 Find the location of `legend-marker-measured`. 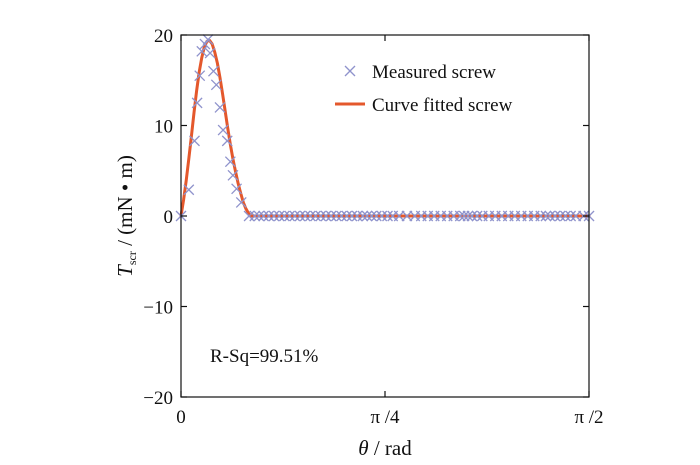

legend-marker-measured is located at coordinates (350, 71).